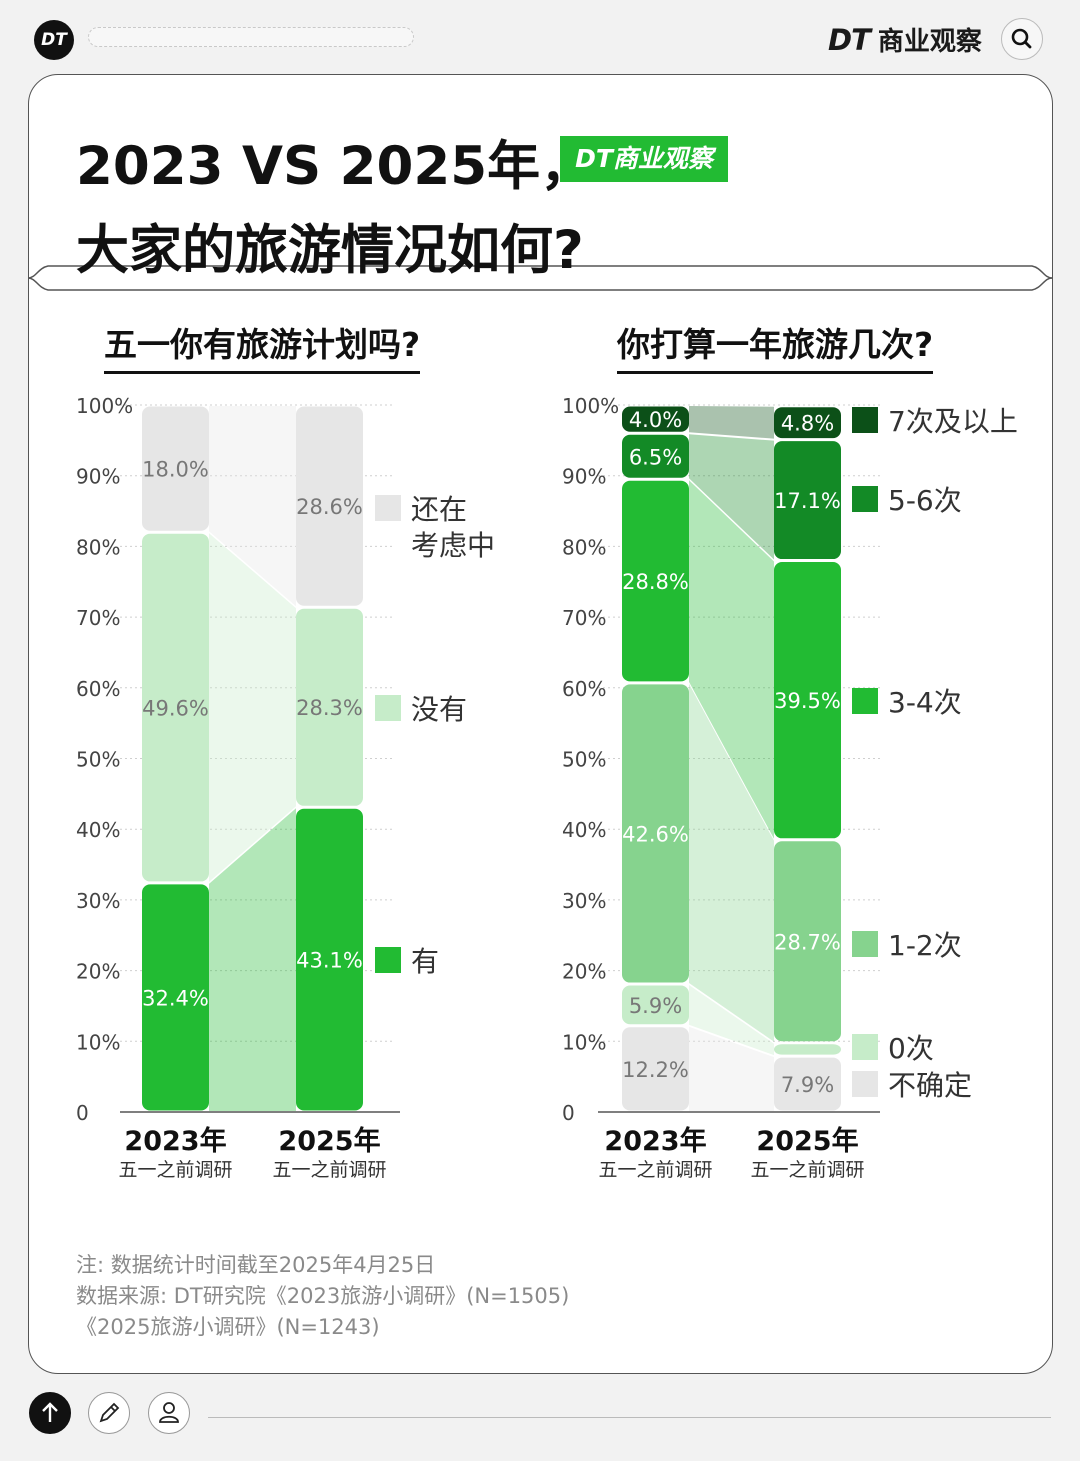  I want to click on toolbar-divider, so click(629, 1417).